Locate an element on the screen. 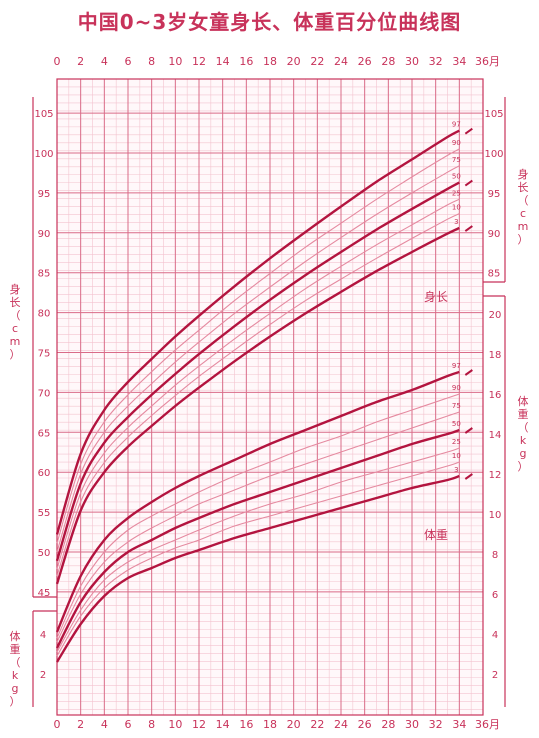 The height and width of the screenshot is (738, 539). left-length-tick-label: 55 is located at coordinates (44, 513).